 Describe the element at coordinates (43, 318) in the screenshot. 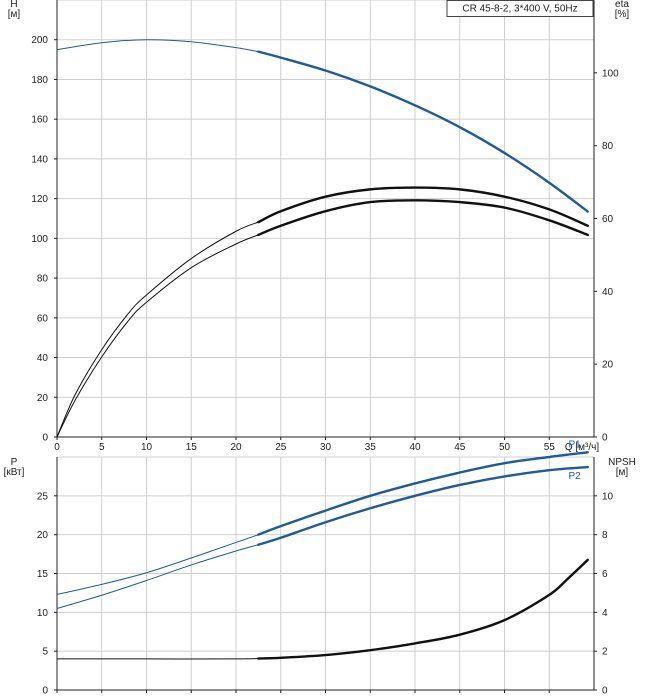

I see `y-tick-label-left: 60` at that location.